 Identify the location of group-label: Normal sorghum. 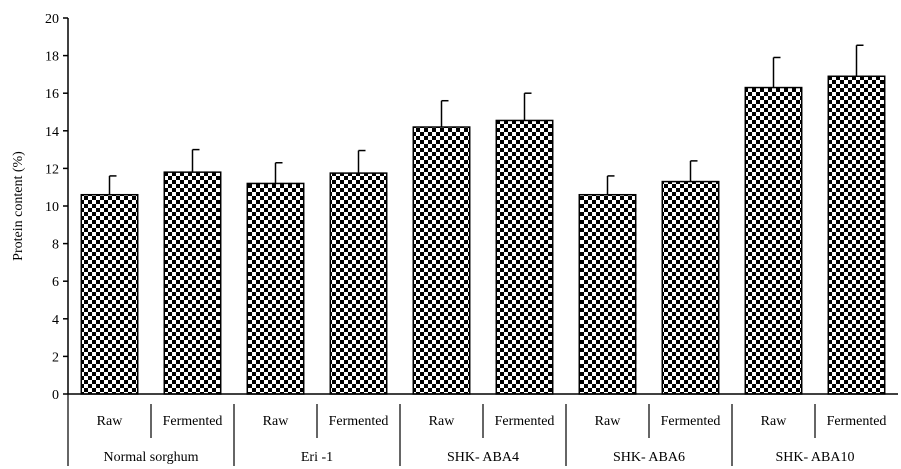
(150, 457).